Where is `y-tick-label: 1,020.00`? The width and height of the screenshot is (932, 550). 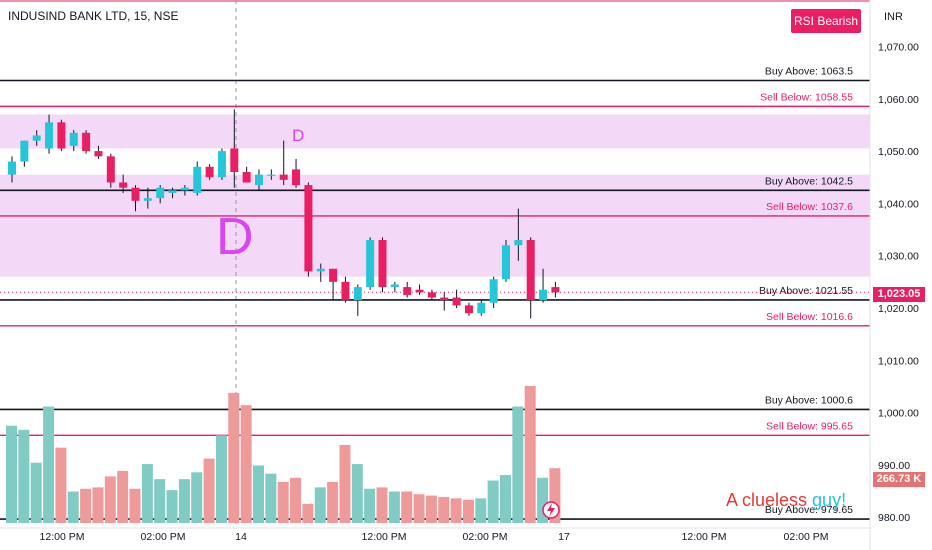
y-tick-label: 1,020.00 is located at coordinates (898, 309).